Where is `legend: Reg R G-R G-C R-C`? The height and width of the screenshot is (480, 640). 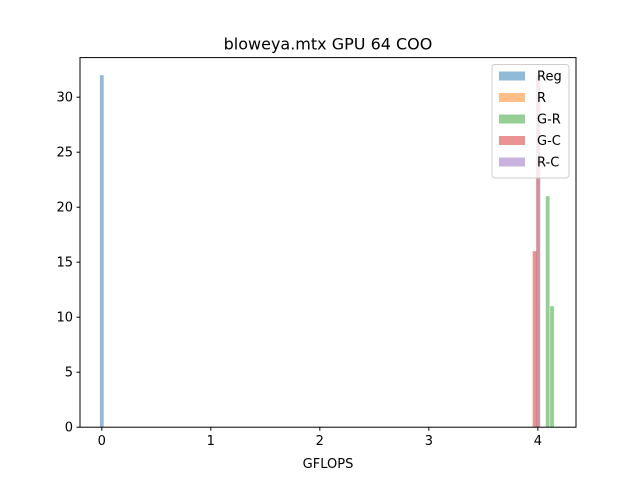 legend: Reg R G-R G-C R-C is located at coordinates (530, 121).